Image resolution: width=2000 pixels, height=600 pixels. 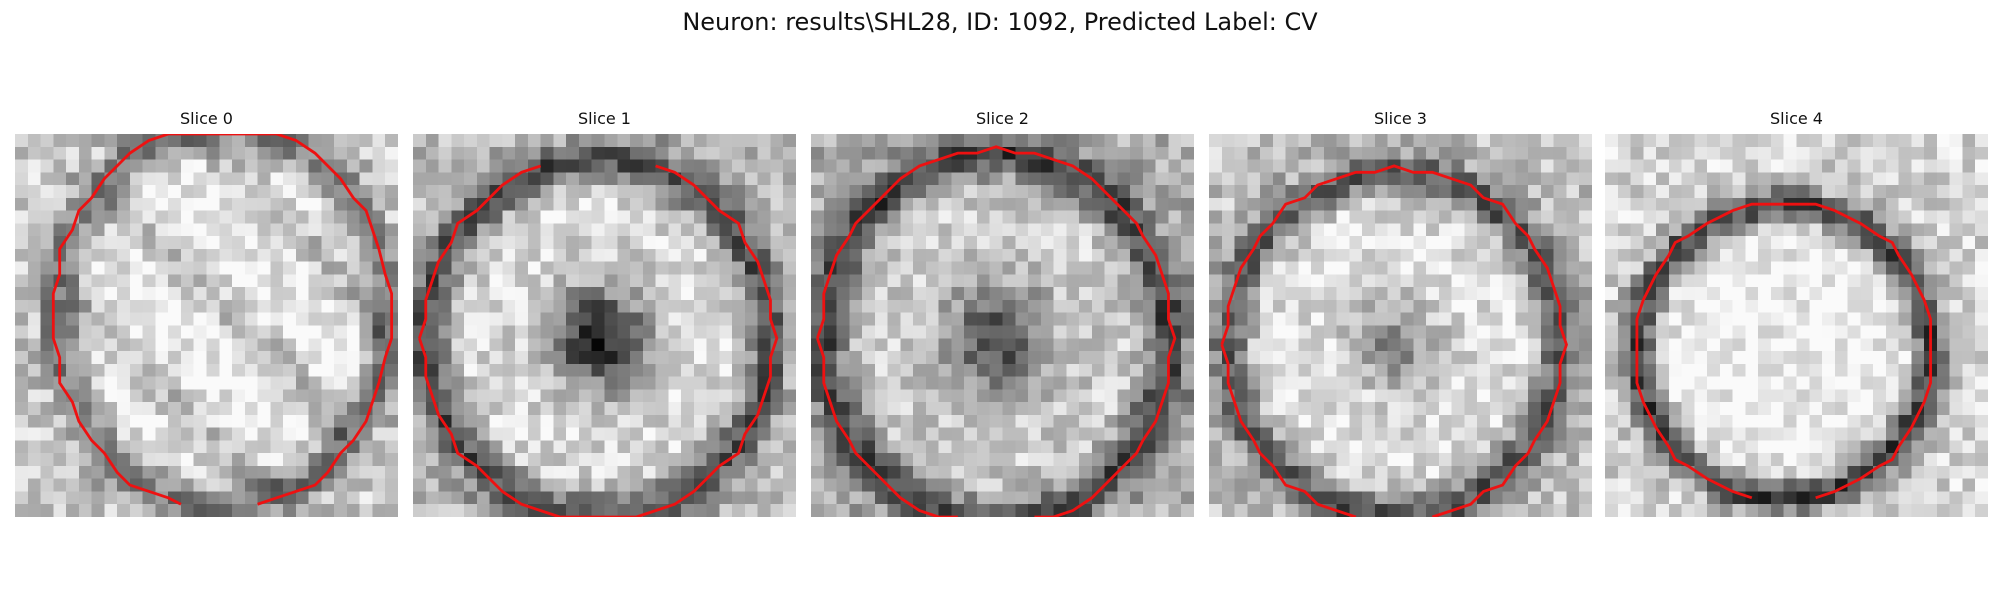 I want to click on slice-panel-4: Slice 4, so click(x=1796, y=312).